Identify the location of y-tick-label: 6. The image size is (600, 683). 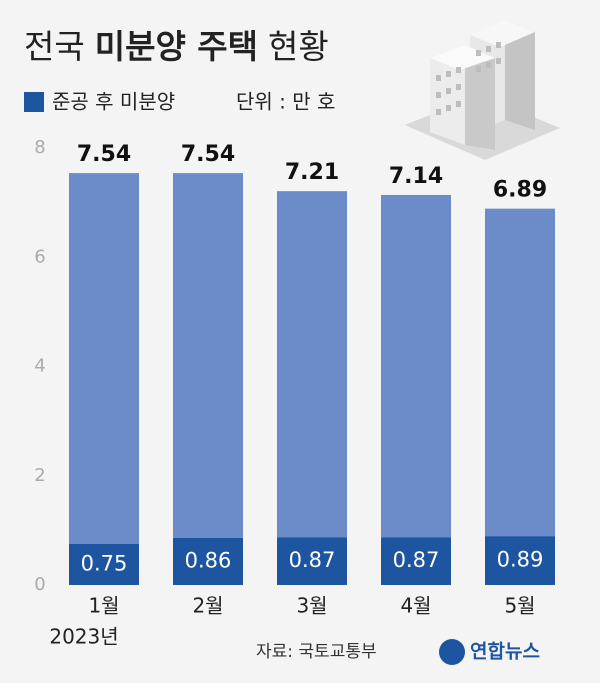
(39, 256).